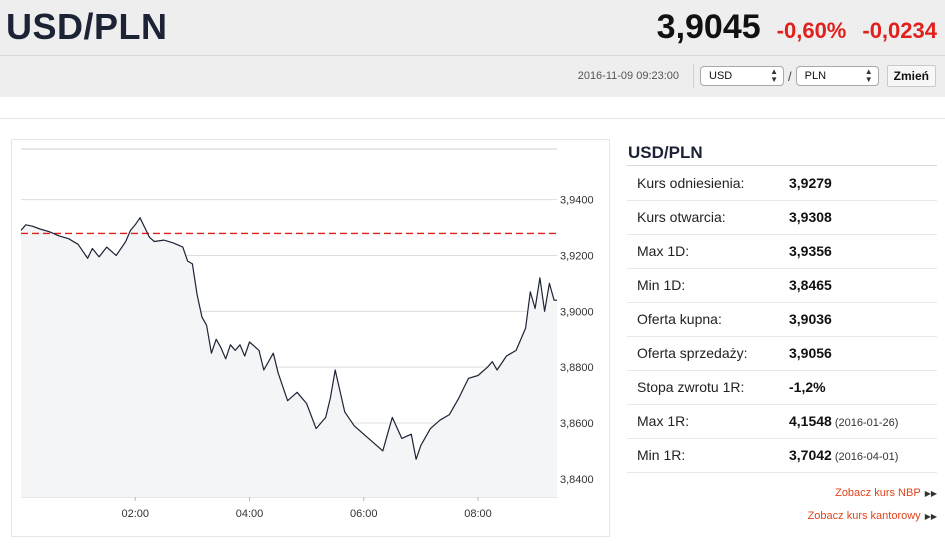 This screenshot has height=543, width=945. Describe the element at coordinates (863, 251) in the screenshot. I see `stats-value: 3,9356` at that location.